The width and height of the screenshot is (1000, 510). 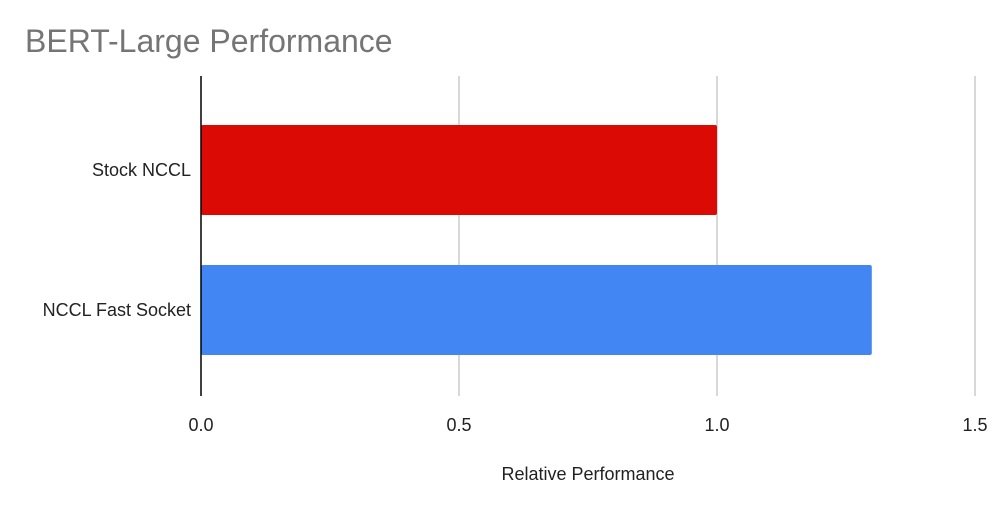 What do you see at coordinates (117, 240) in the screenshot?
I see `category-labels: Stock NCCL NCCL Fast Socket` at bounding box center [117, 240].